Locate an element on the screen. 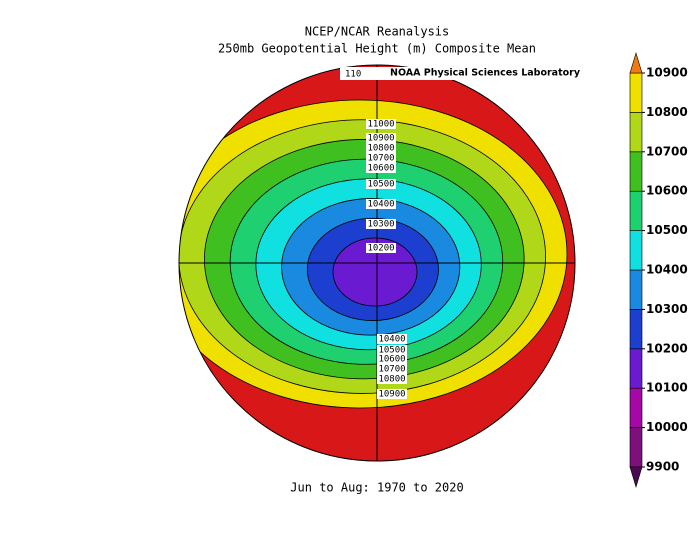 The image size is (700, 542). colorbar-label: 10800 is located at coordinates (667, 112).